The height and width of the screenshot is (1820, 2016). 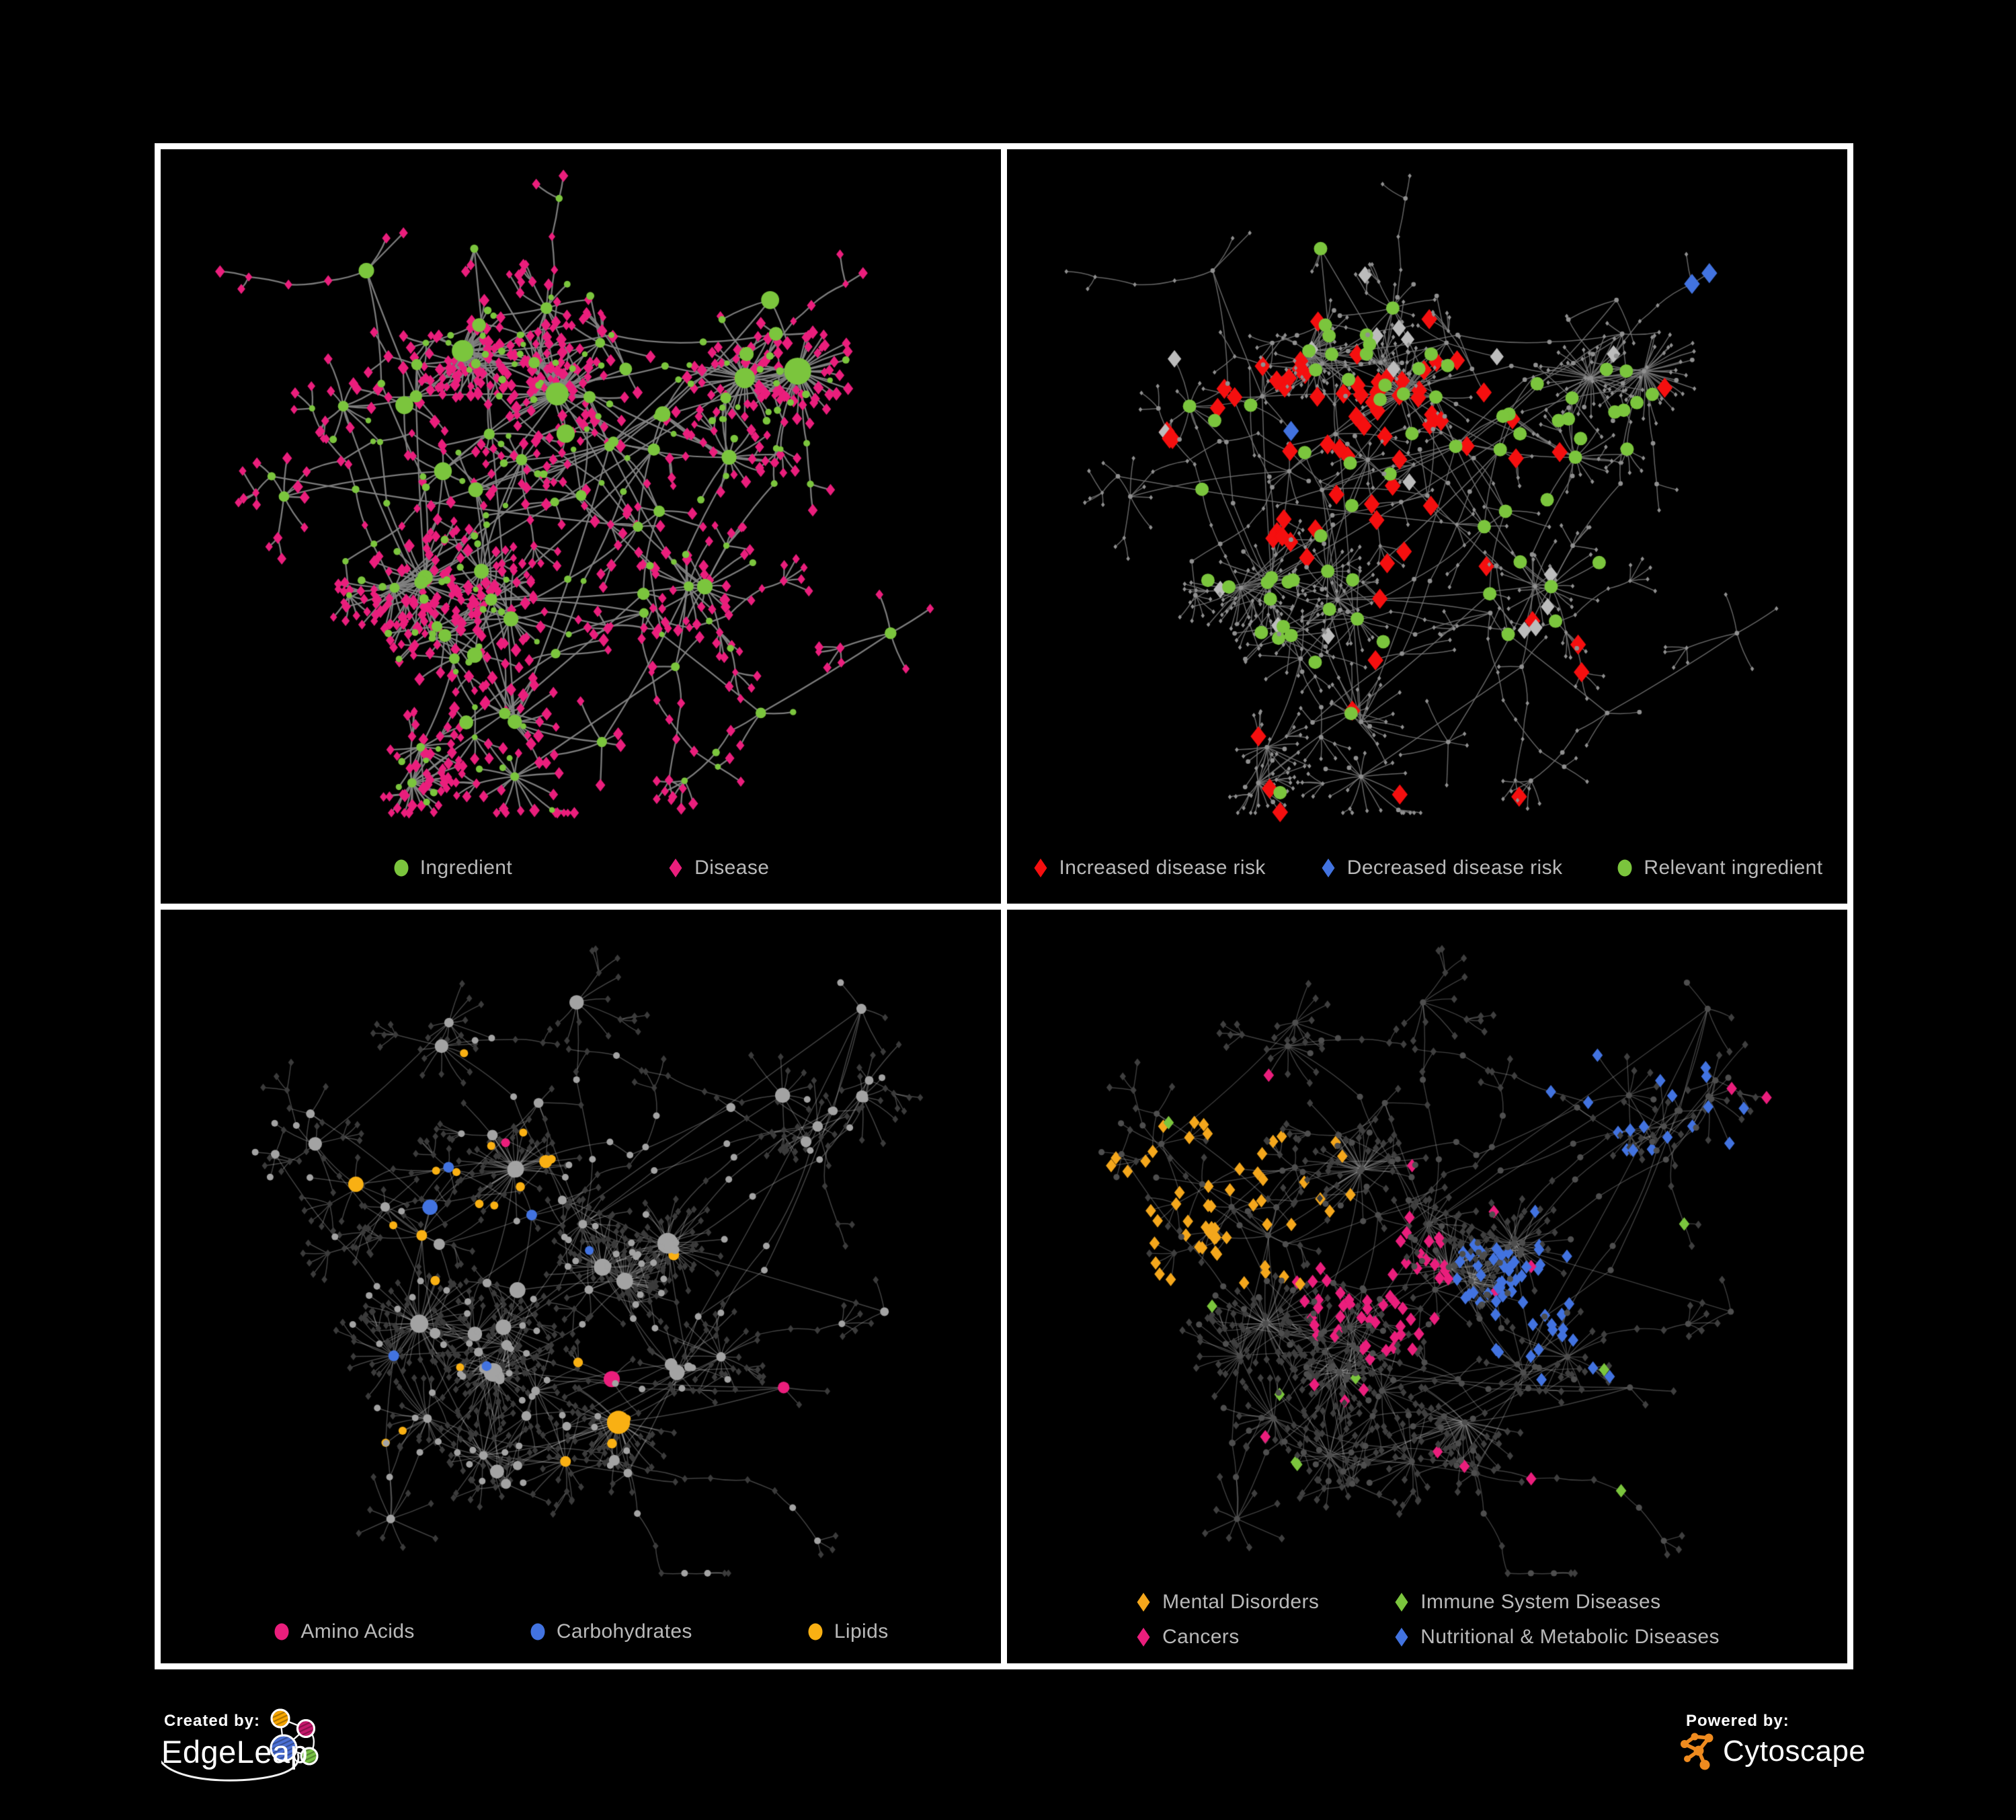 I want to click on legend-label: Immune System Diseases, so click(x=1540, y=1602).